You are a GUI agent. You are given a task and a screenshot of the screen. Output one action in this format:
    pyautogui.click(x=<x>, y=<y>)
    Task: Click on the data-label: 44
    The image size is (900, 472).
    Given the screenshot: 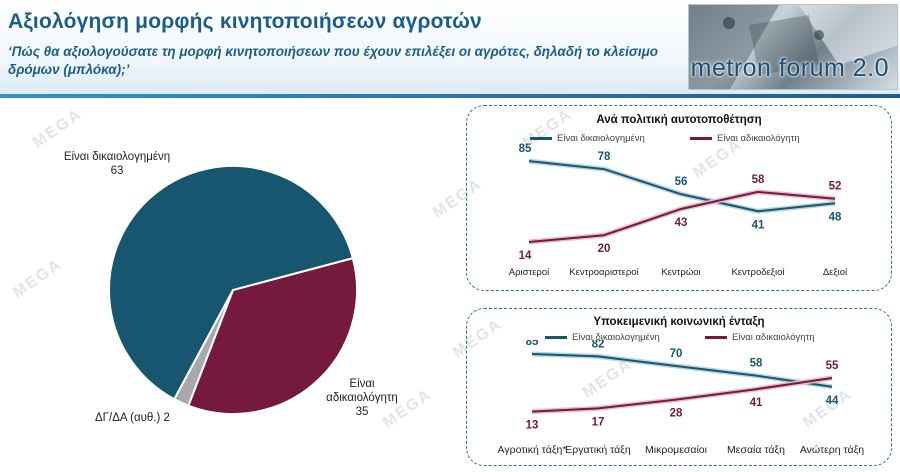 What is the action you would take?
    pyautogui.click(x=832, y=401)
    